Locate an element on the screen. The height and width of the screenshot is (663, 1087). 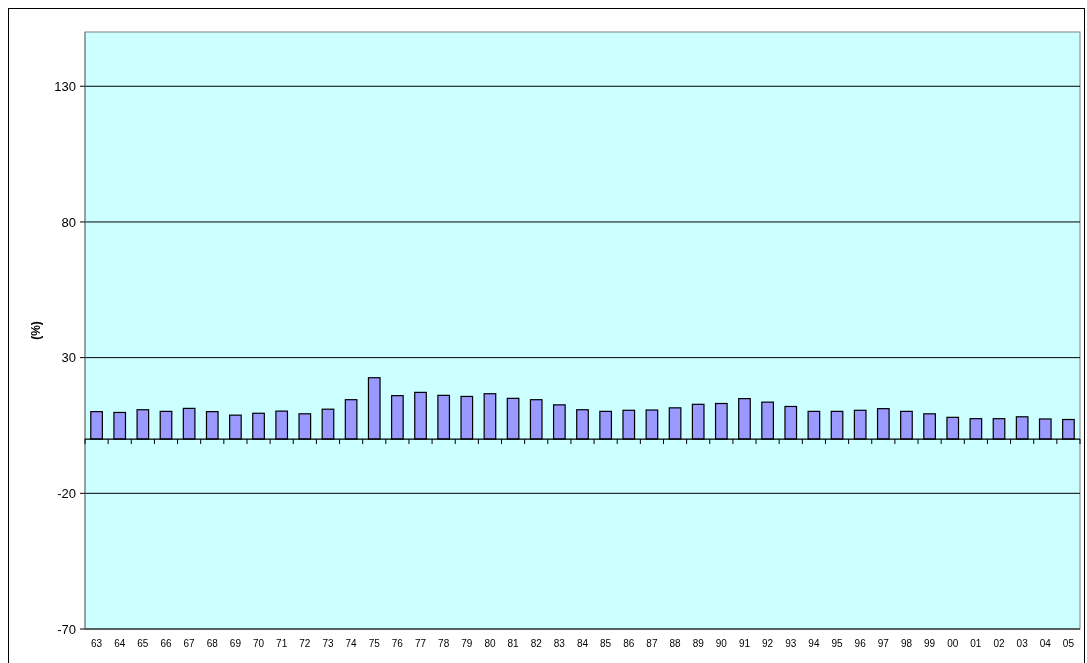
x-tick-label: 74 is located at coordinates (351, 643).